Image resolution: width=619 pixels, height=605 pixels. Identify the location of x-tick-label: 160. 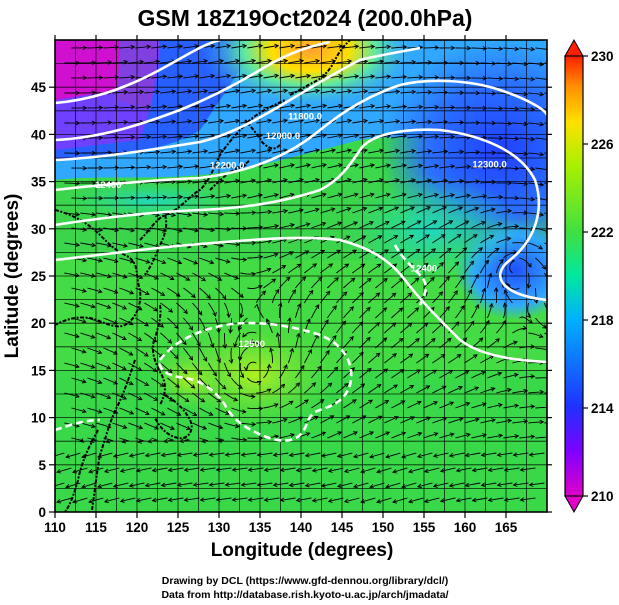
(465, 527).